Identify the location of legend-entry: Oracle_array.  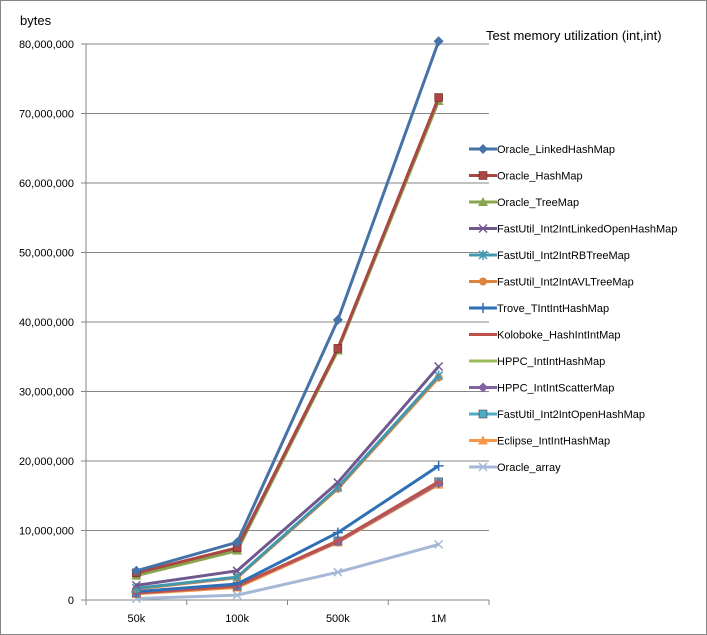
(515, 468).